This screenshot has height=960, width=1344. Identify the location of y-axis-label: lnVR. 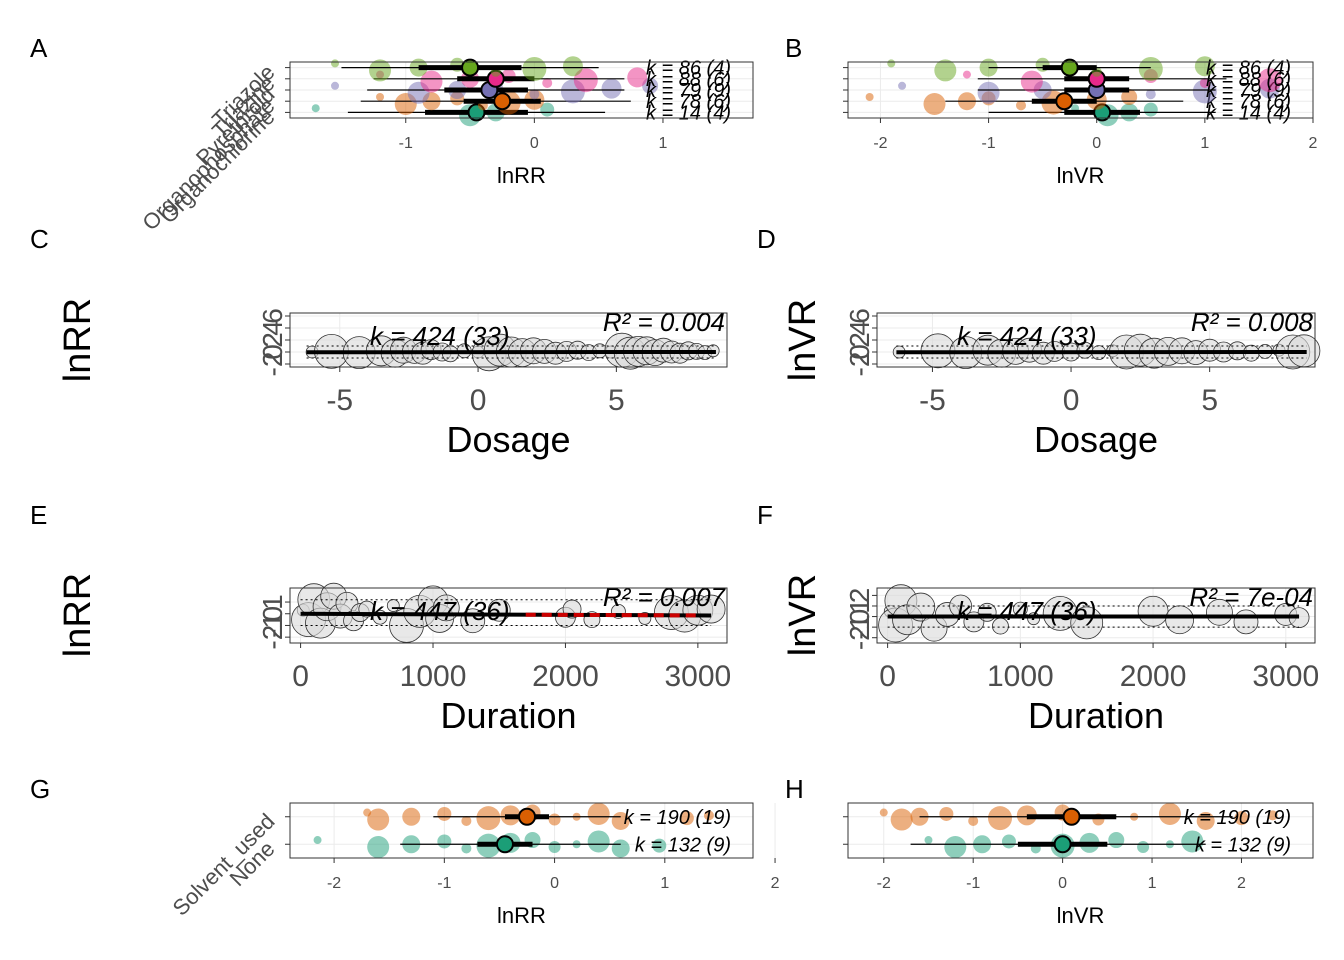
(803, 615).